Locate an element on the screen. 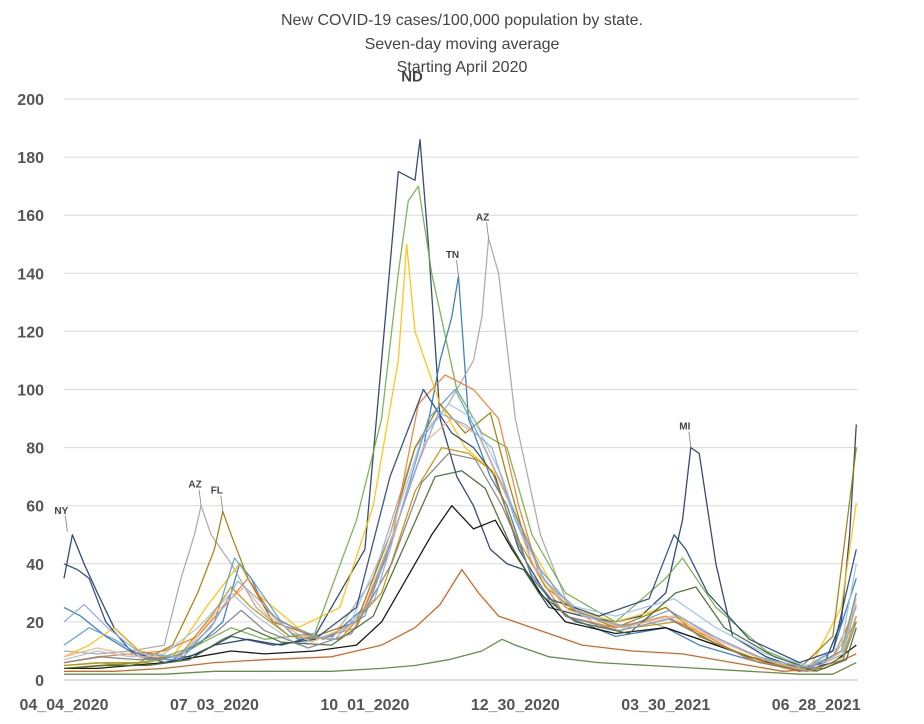  x-tick-label: 10_01_2020 is located at coordinates (364, 705).